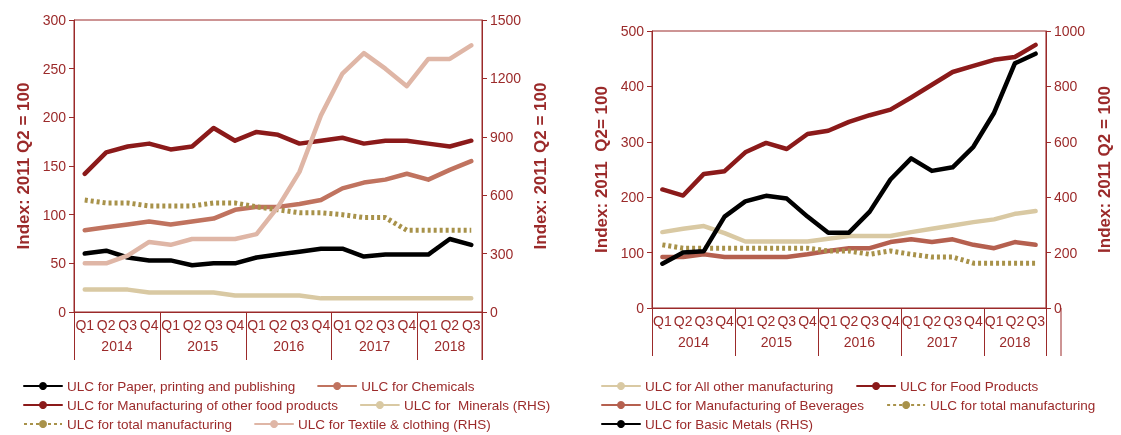 The image size is (1121, 435). Describe the element at coordinates (739, 386) in the screenshot. I see `legend-label: ULC for All other manufacturing` at that location.